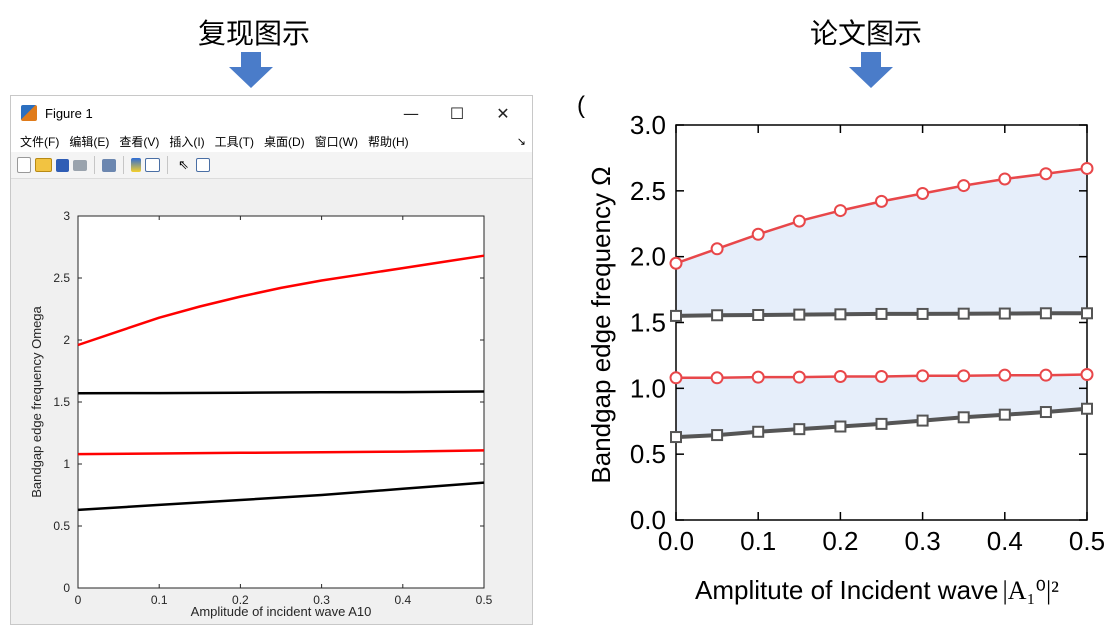  Describe the element at coordinates (152, 165) in the screenshot. I see `legend-icon` at that location.